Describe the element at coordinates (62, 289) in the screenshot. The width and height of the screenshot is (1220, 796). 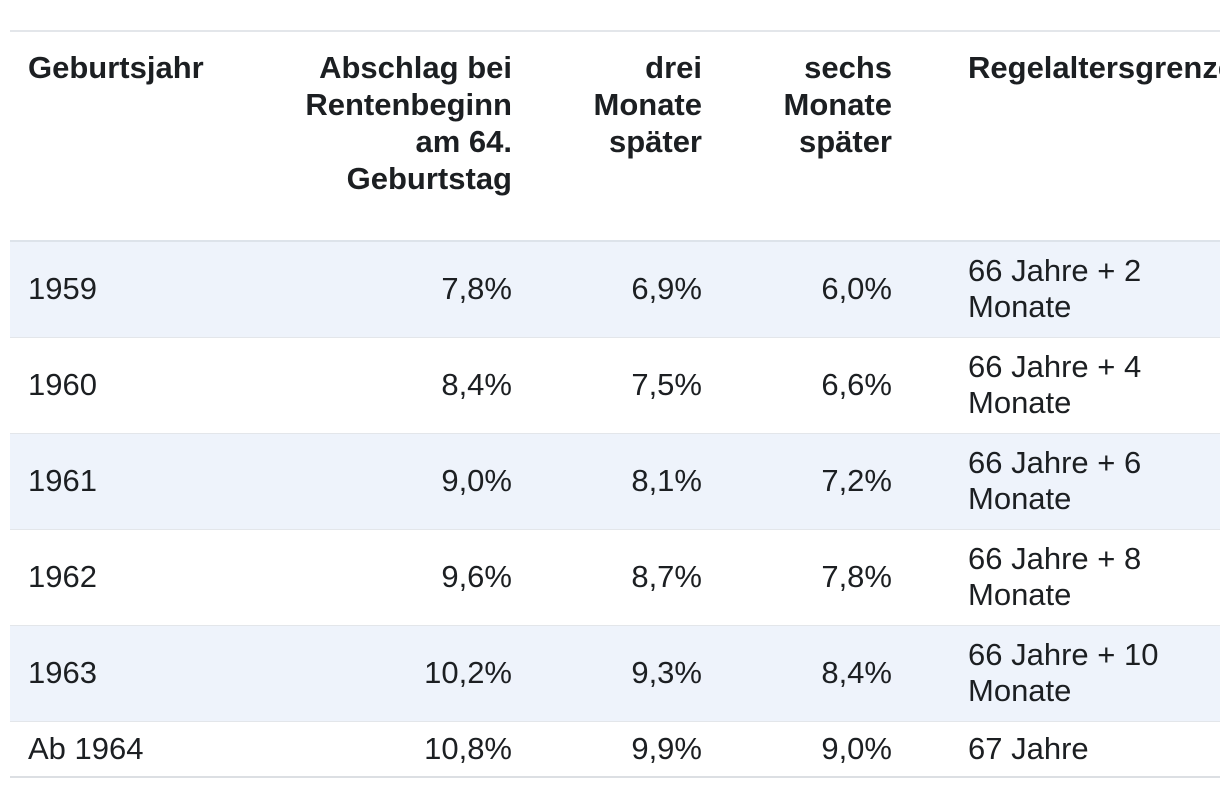
I see `birth-year-cell: 1959` at that location.